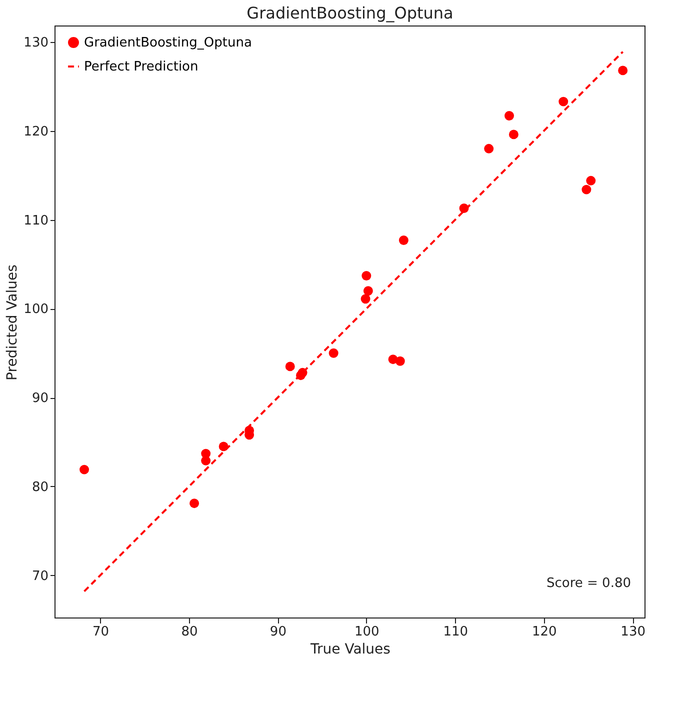 The height and width of the screenshot is (703, 698). Describe the element at coordinates (101, 632) in the screenshot. I see `x-tick-label: 70` at that location.